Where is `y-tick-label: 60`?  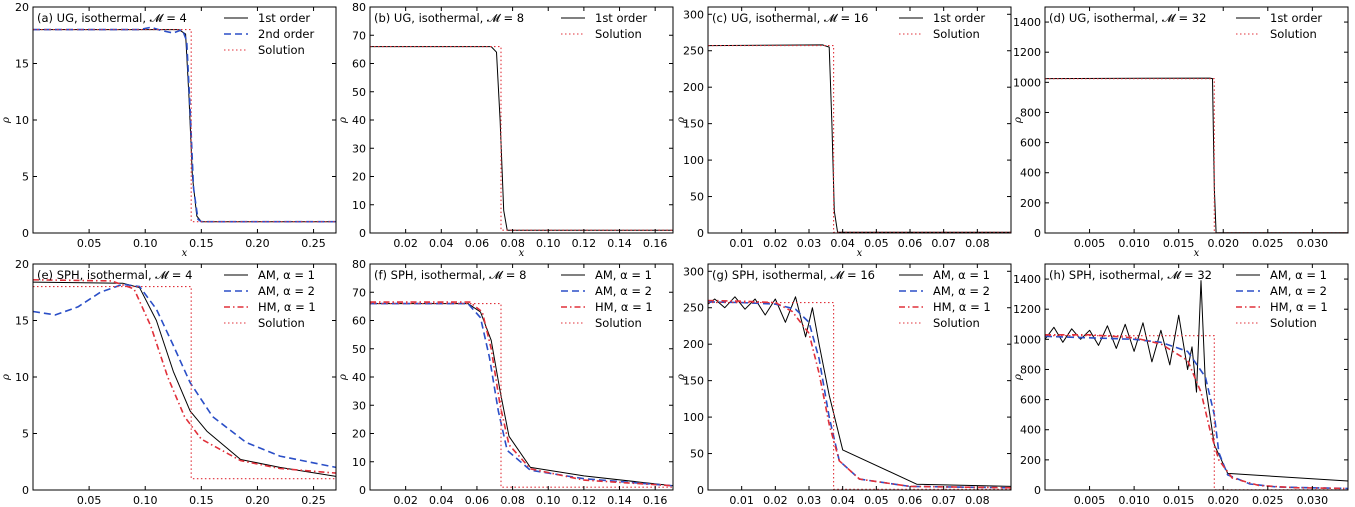 y-tick-label: 60 is located at coordinates (359, 64).